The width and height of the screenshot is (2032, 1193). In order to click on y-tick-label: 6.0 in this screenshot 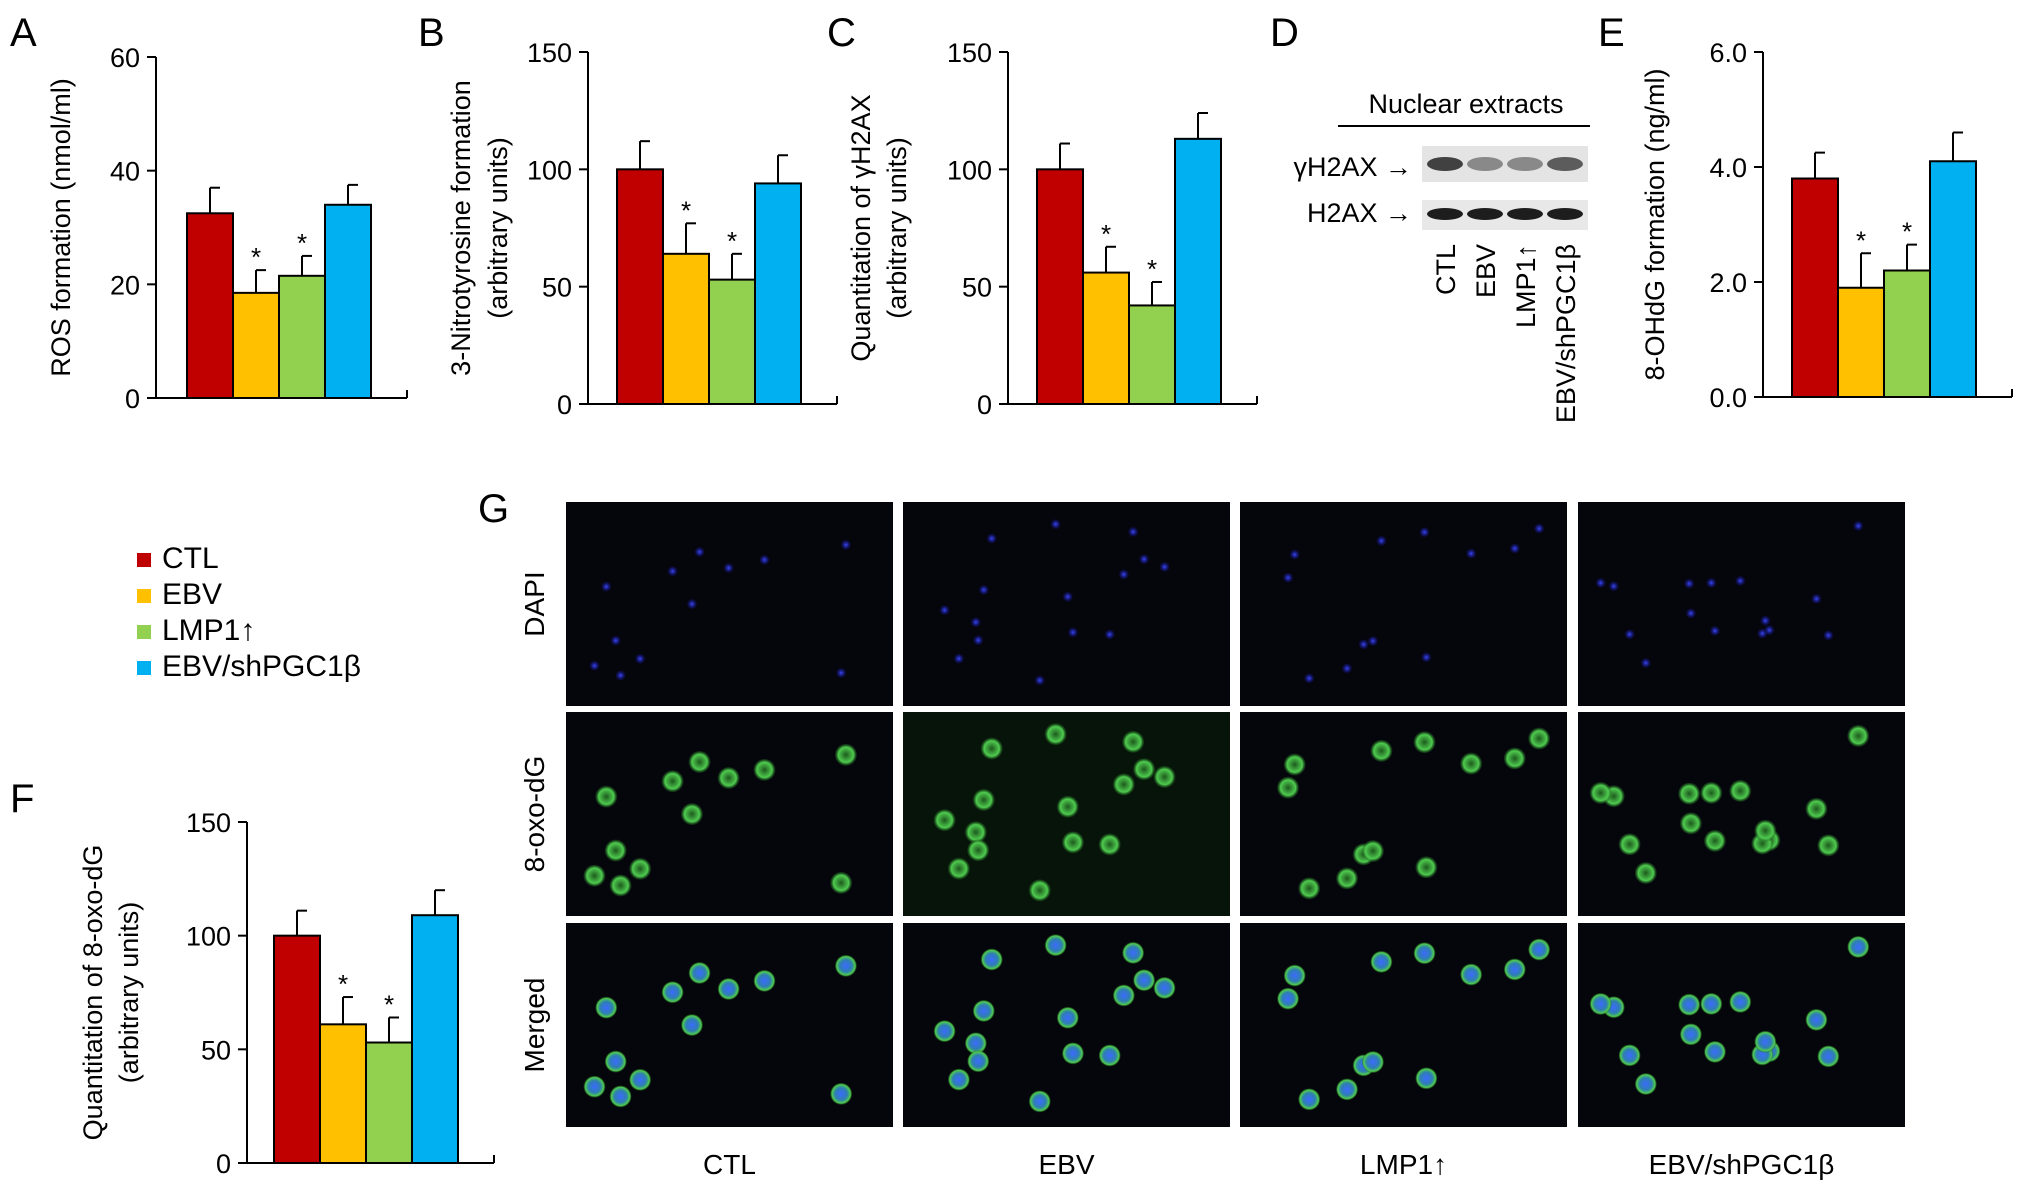, I will do `click(1728, 53)`.